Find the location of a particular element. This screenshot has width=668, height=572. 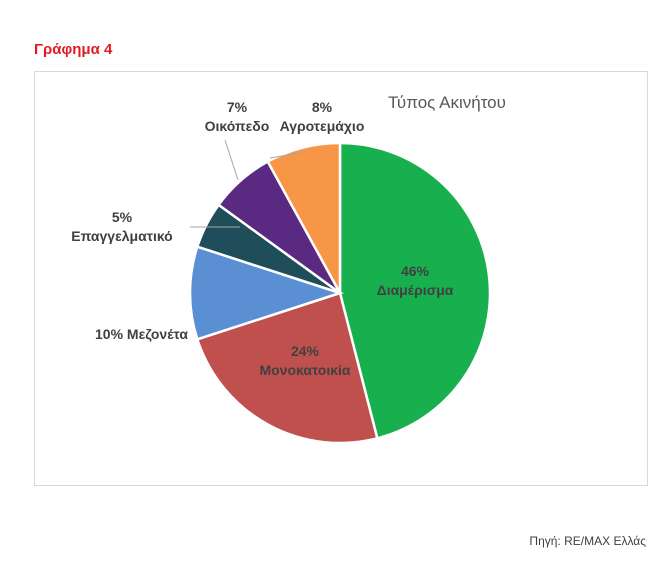

slice-name-6: Αγροτεμάχιο is located at coordinates (322, 126).